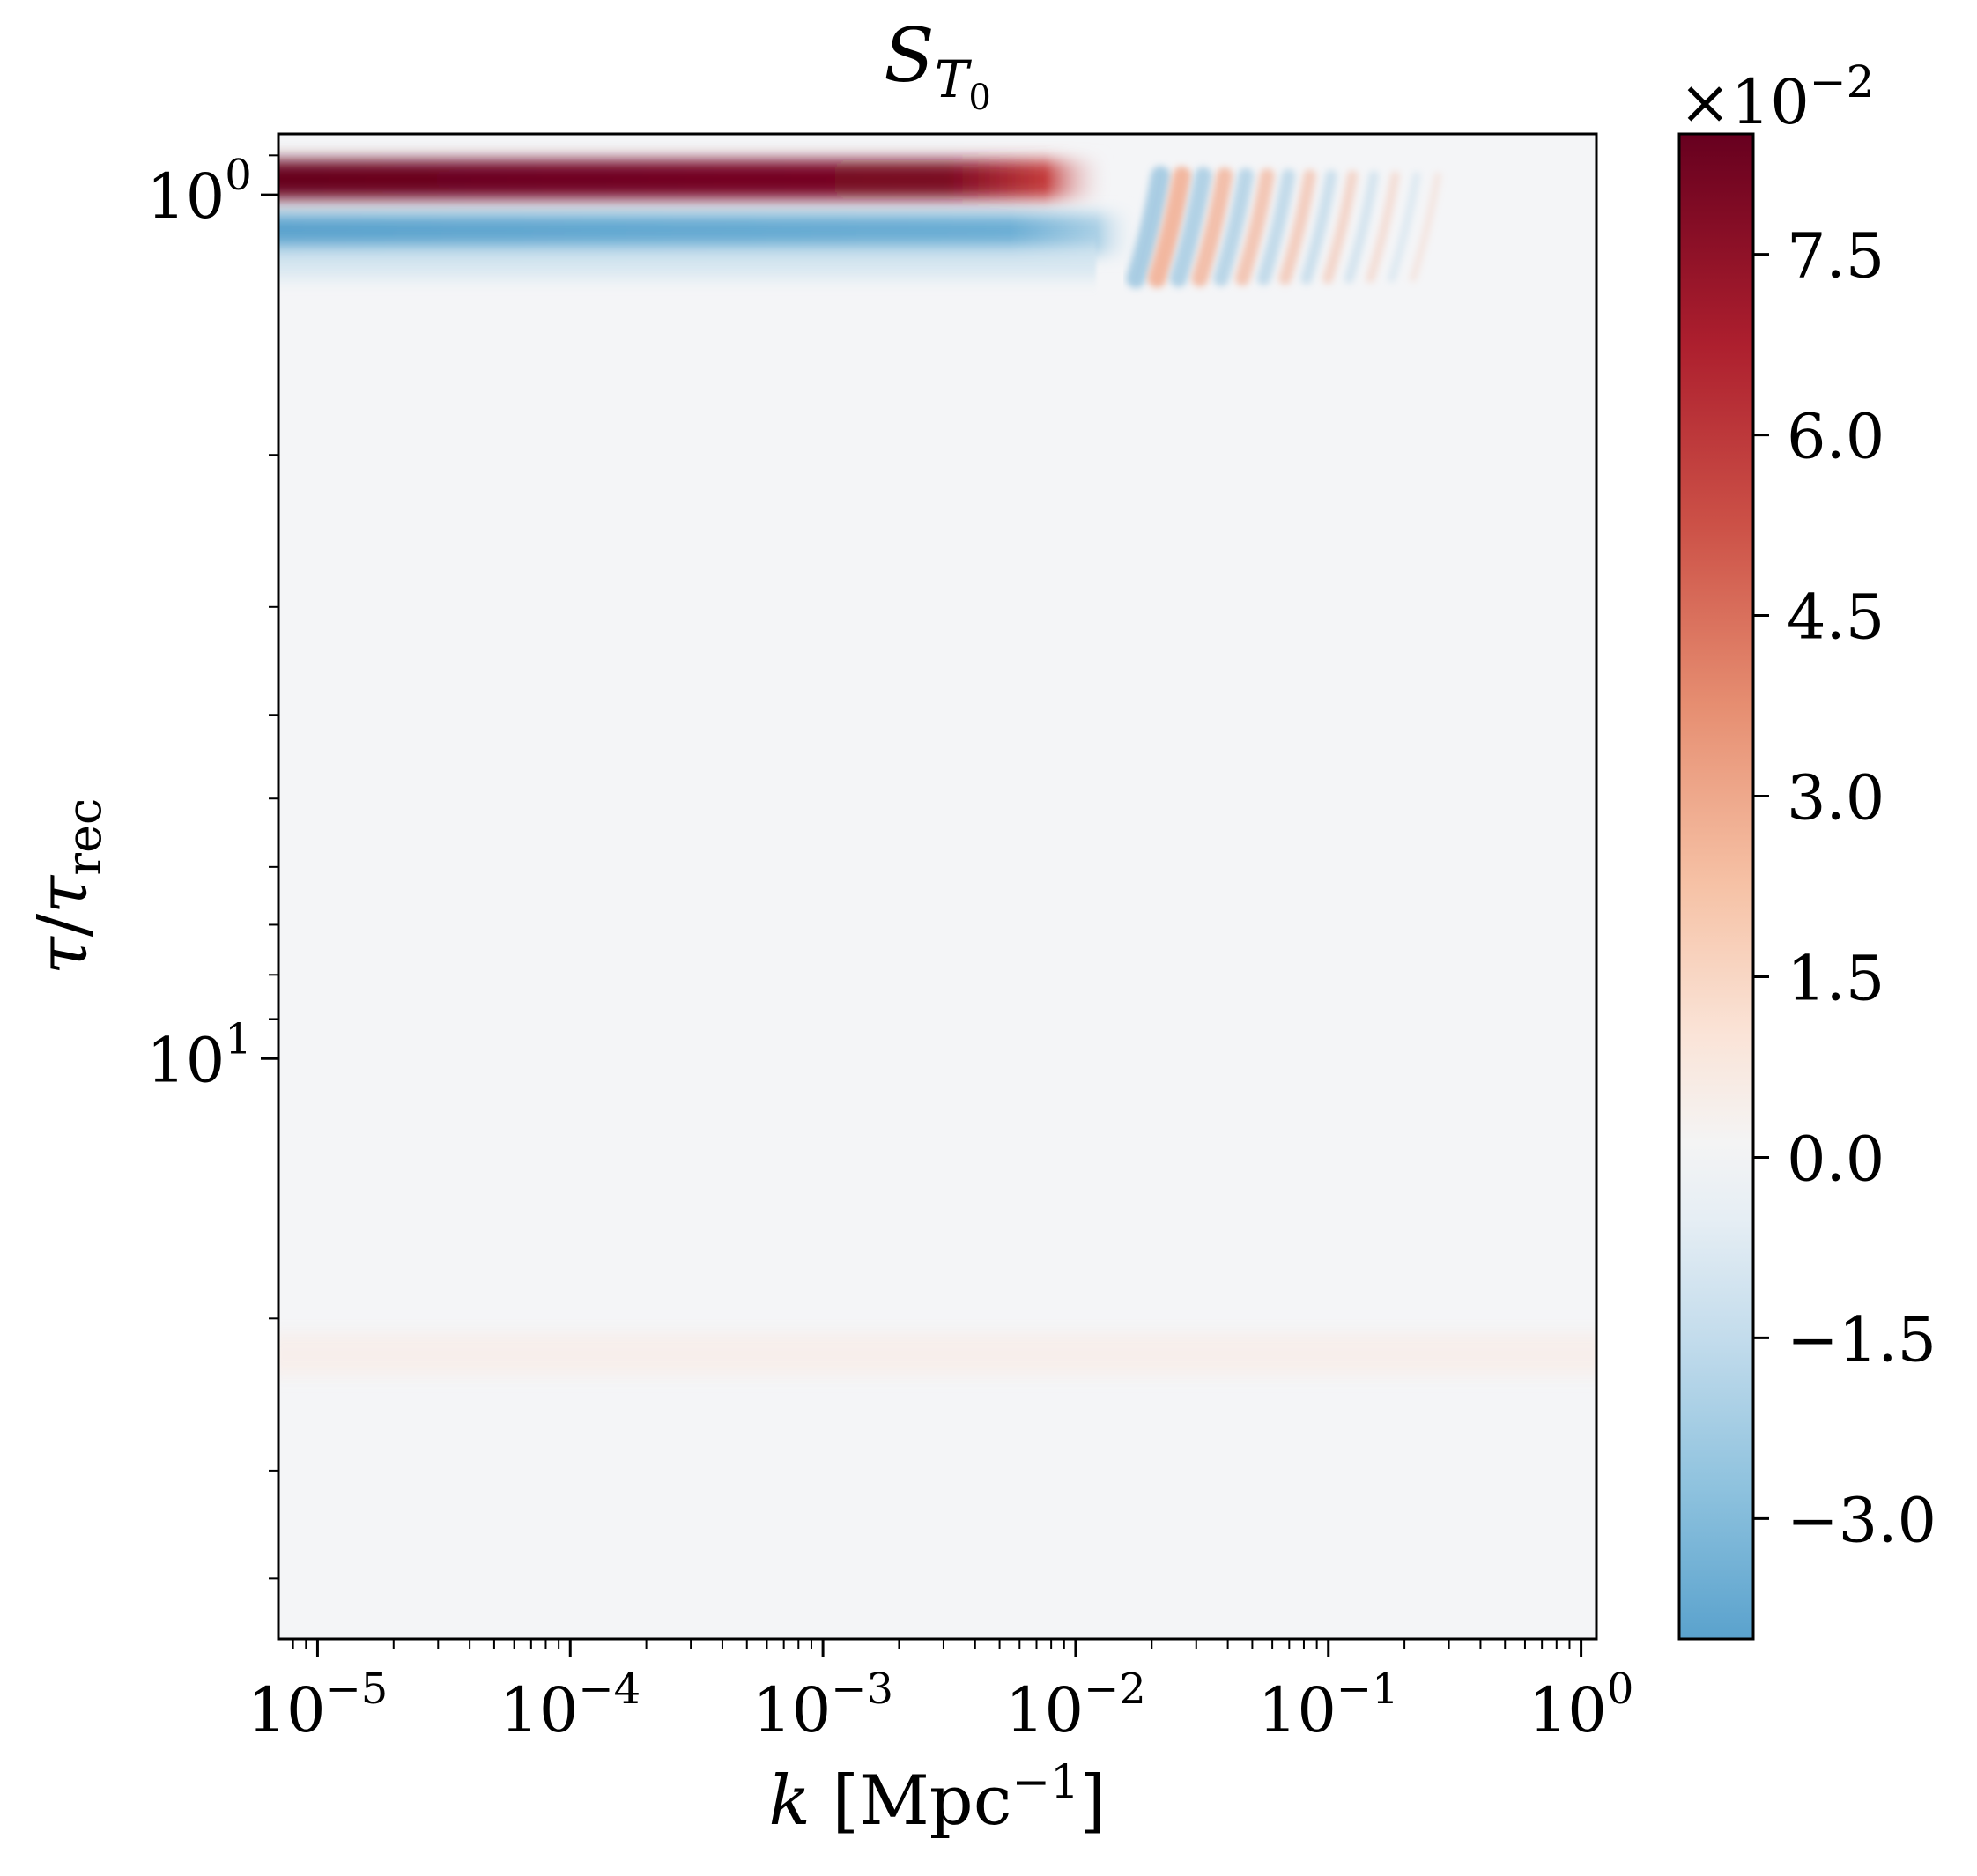  Describe the element at coordinates (937, 1353) in the screenshot. I see `faint-band` at that location.